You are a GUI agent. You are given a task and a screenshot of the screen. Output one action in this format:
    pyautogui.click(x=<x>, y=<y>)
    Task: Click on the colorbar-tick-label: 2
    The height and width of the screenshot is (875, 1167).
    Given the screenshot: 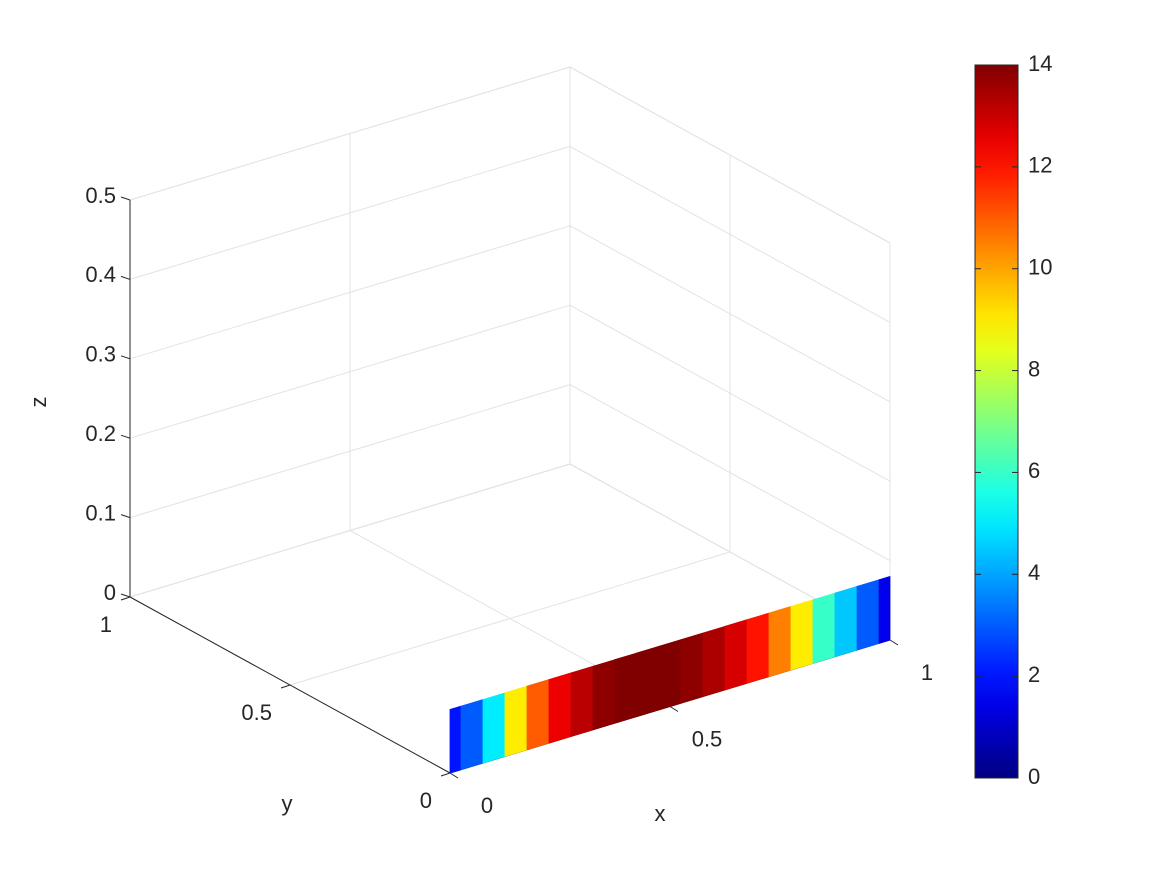 What is the action you would take?
    pyautogui.click(x=1034, y=674)
    